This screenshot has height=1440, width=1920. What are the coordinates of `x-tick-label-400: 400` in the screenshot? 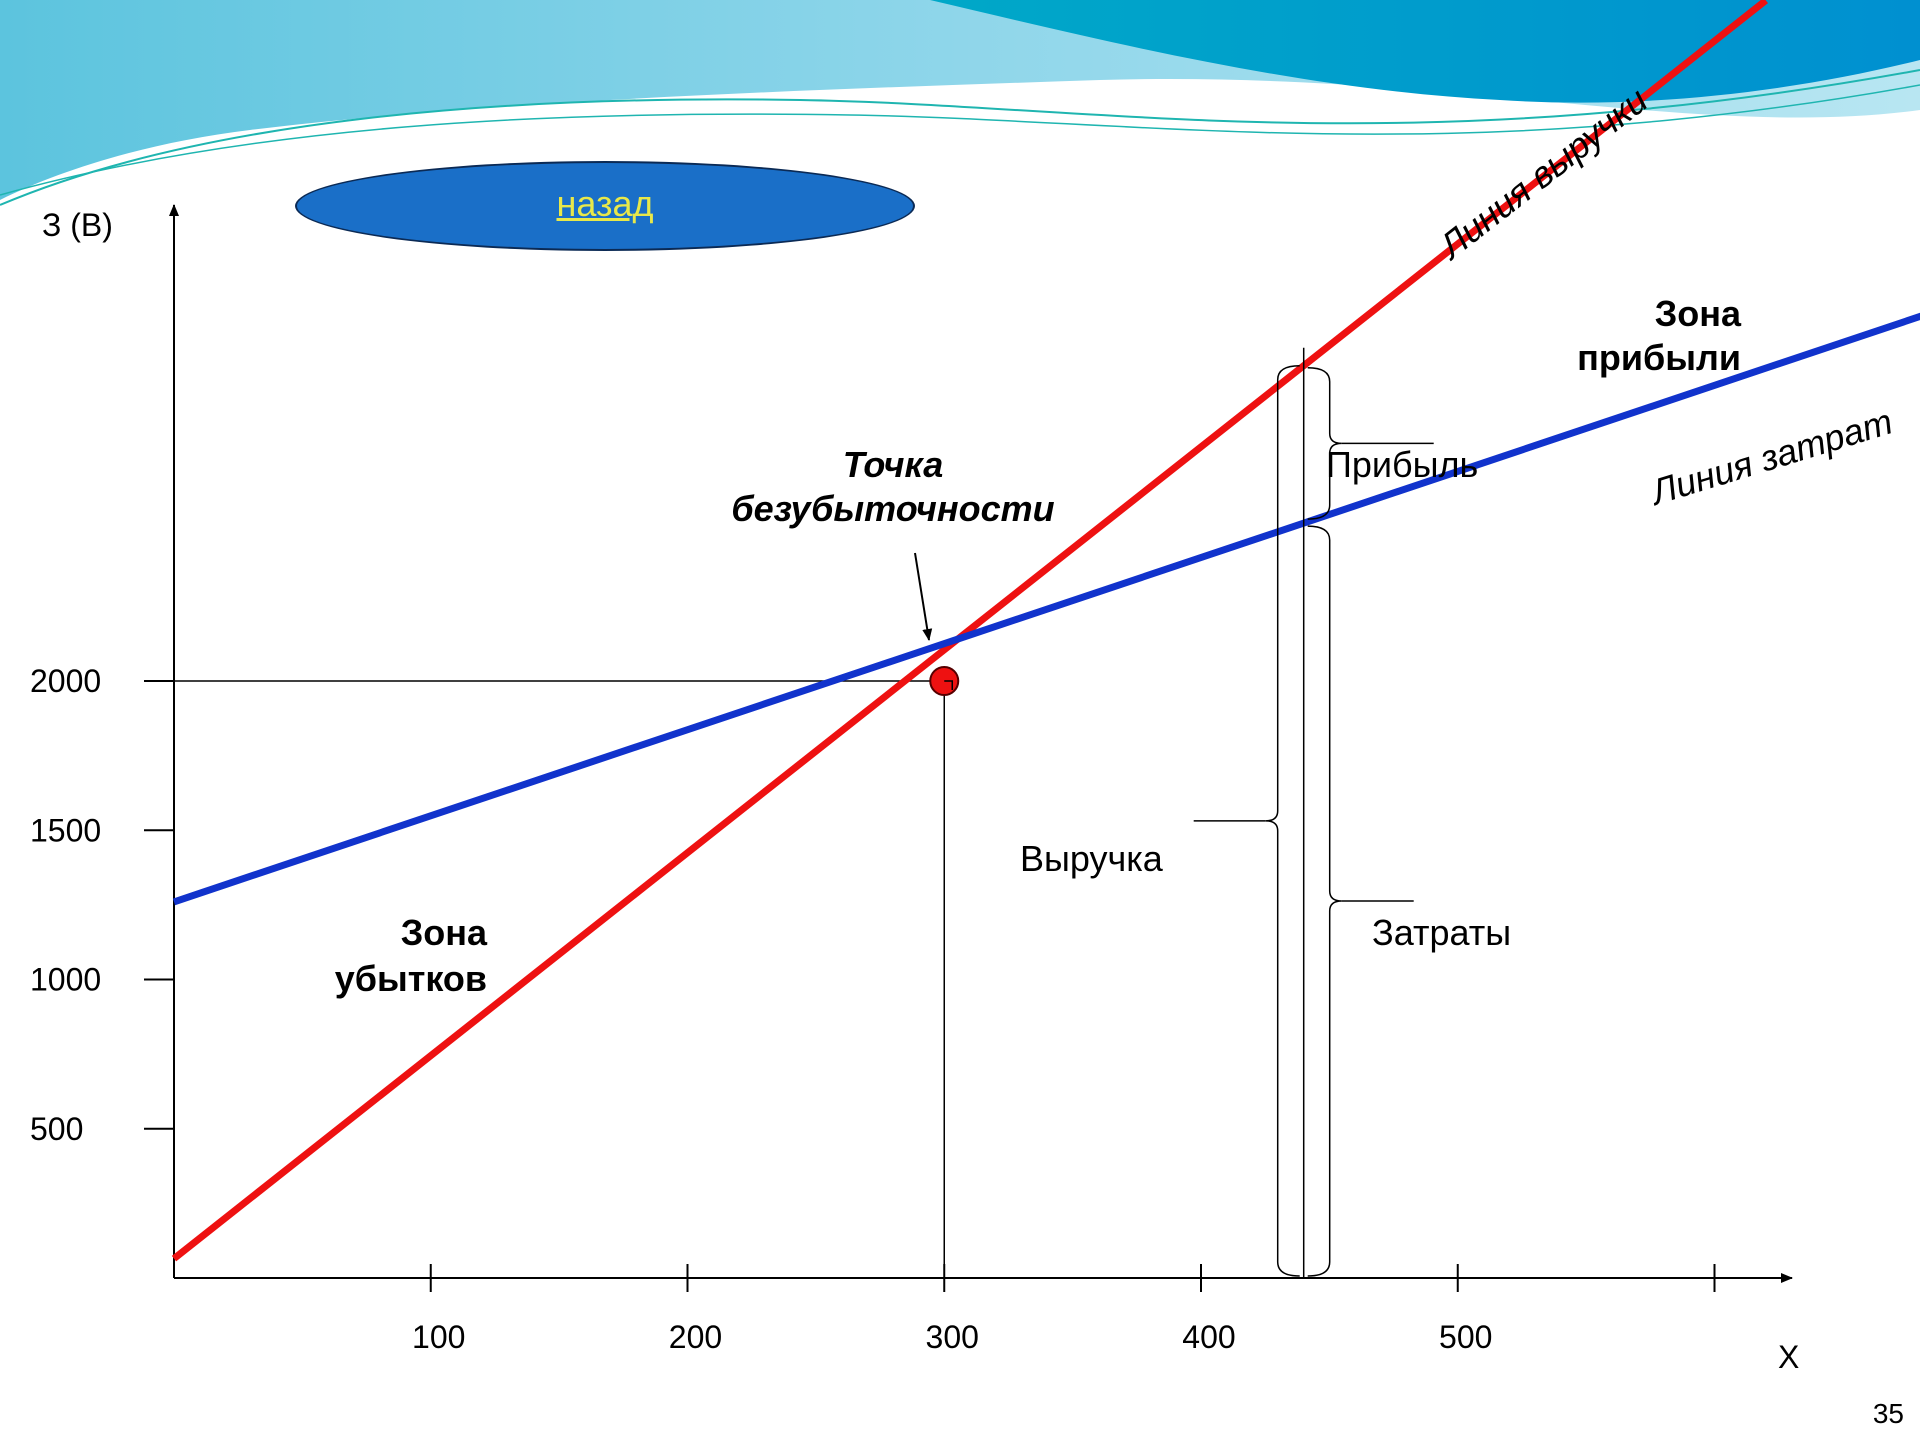 It's located at (1208, 1337).